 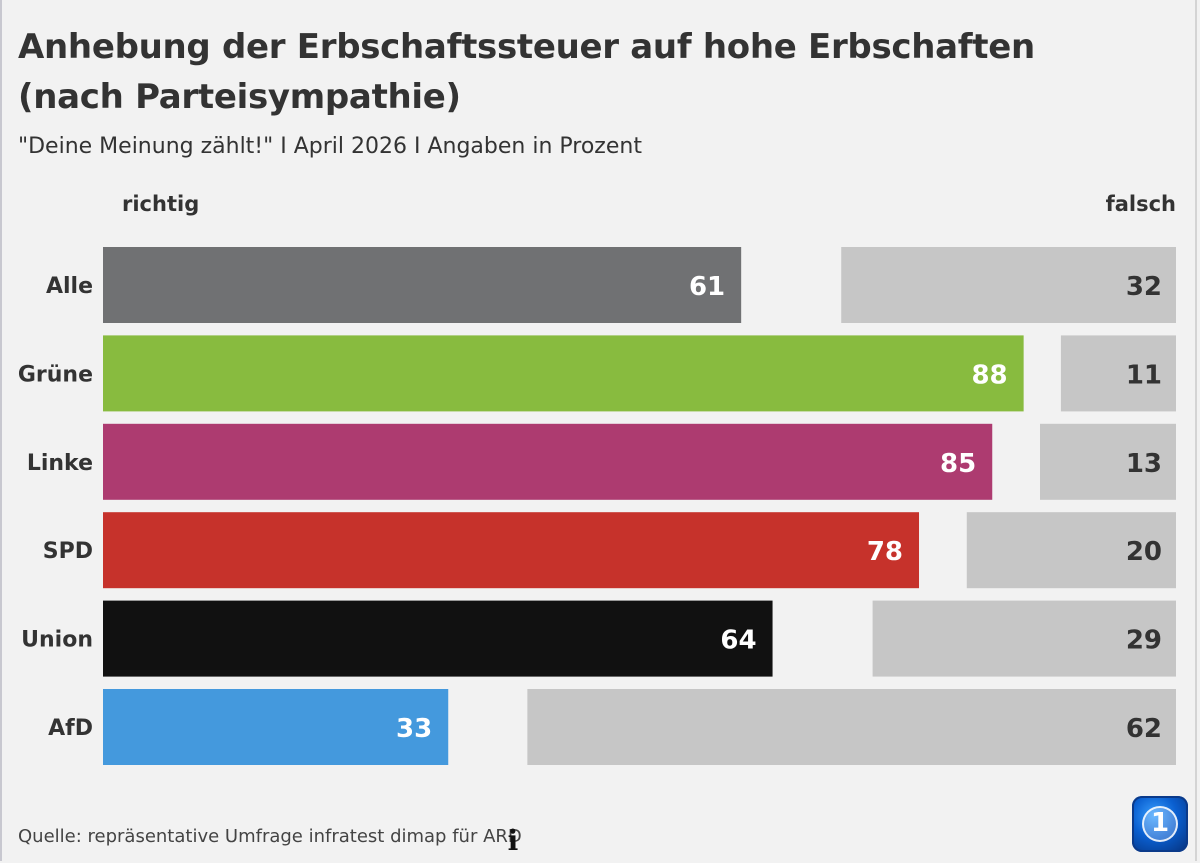 What do you see at coordinates (55, 374) in the screenshot?
I see `category-label: Grüne` at bounding box center [55, 374].